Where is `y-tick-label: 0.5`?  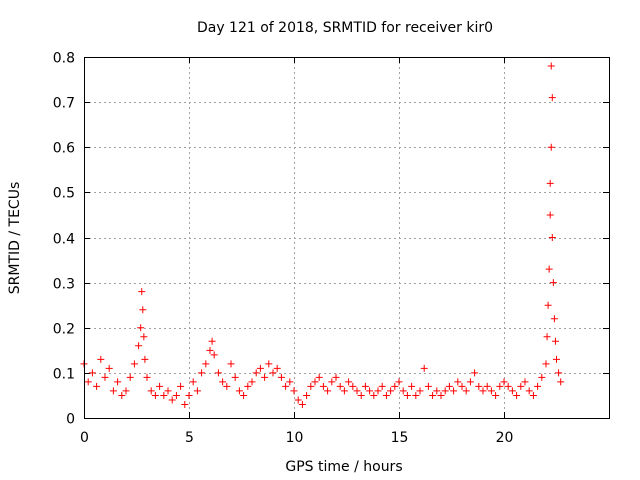
y-tick-label: 0.5 is located at coordinates (64, 194).